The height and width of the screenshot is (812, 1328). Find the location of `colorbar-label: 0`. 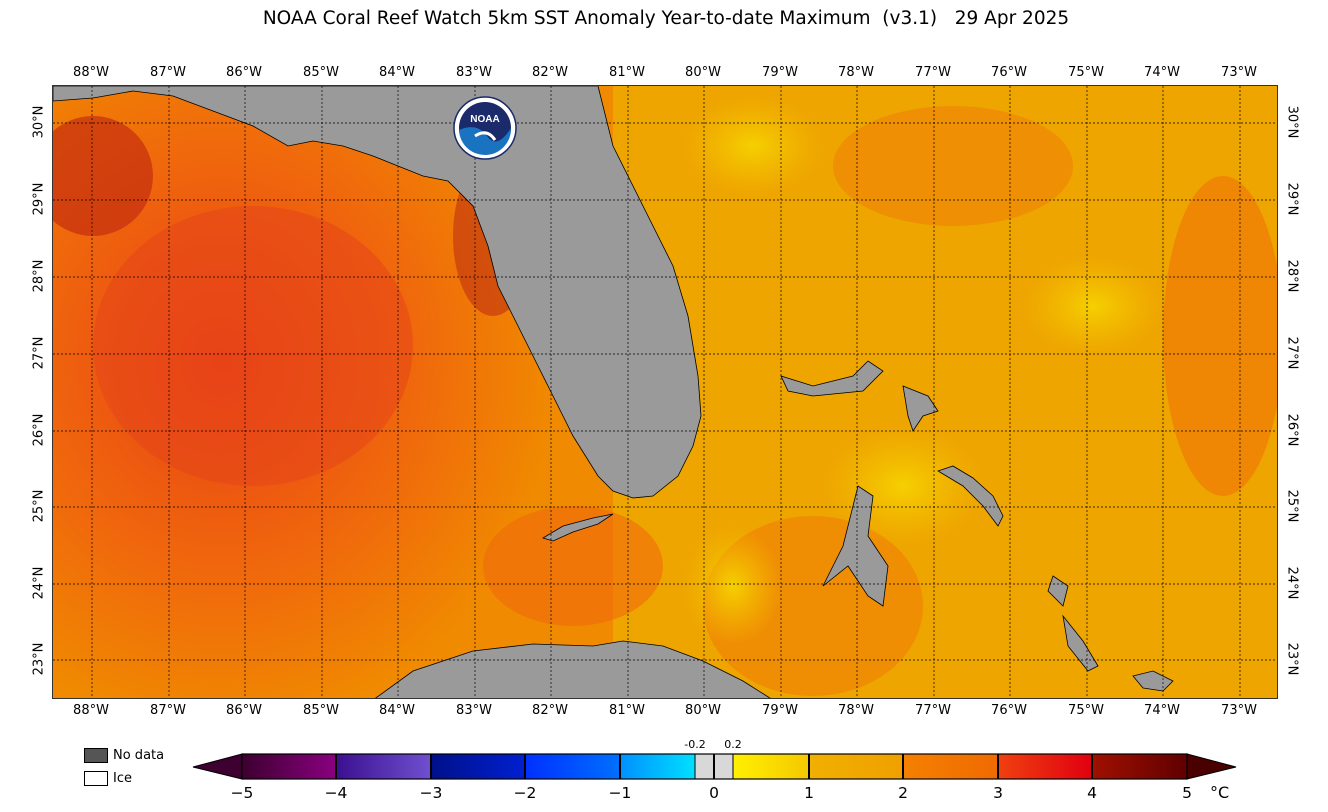

colorbar-label: 0 is located at coordinates (714, 793).